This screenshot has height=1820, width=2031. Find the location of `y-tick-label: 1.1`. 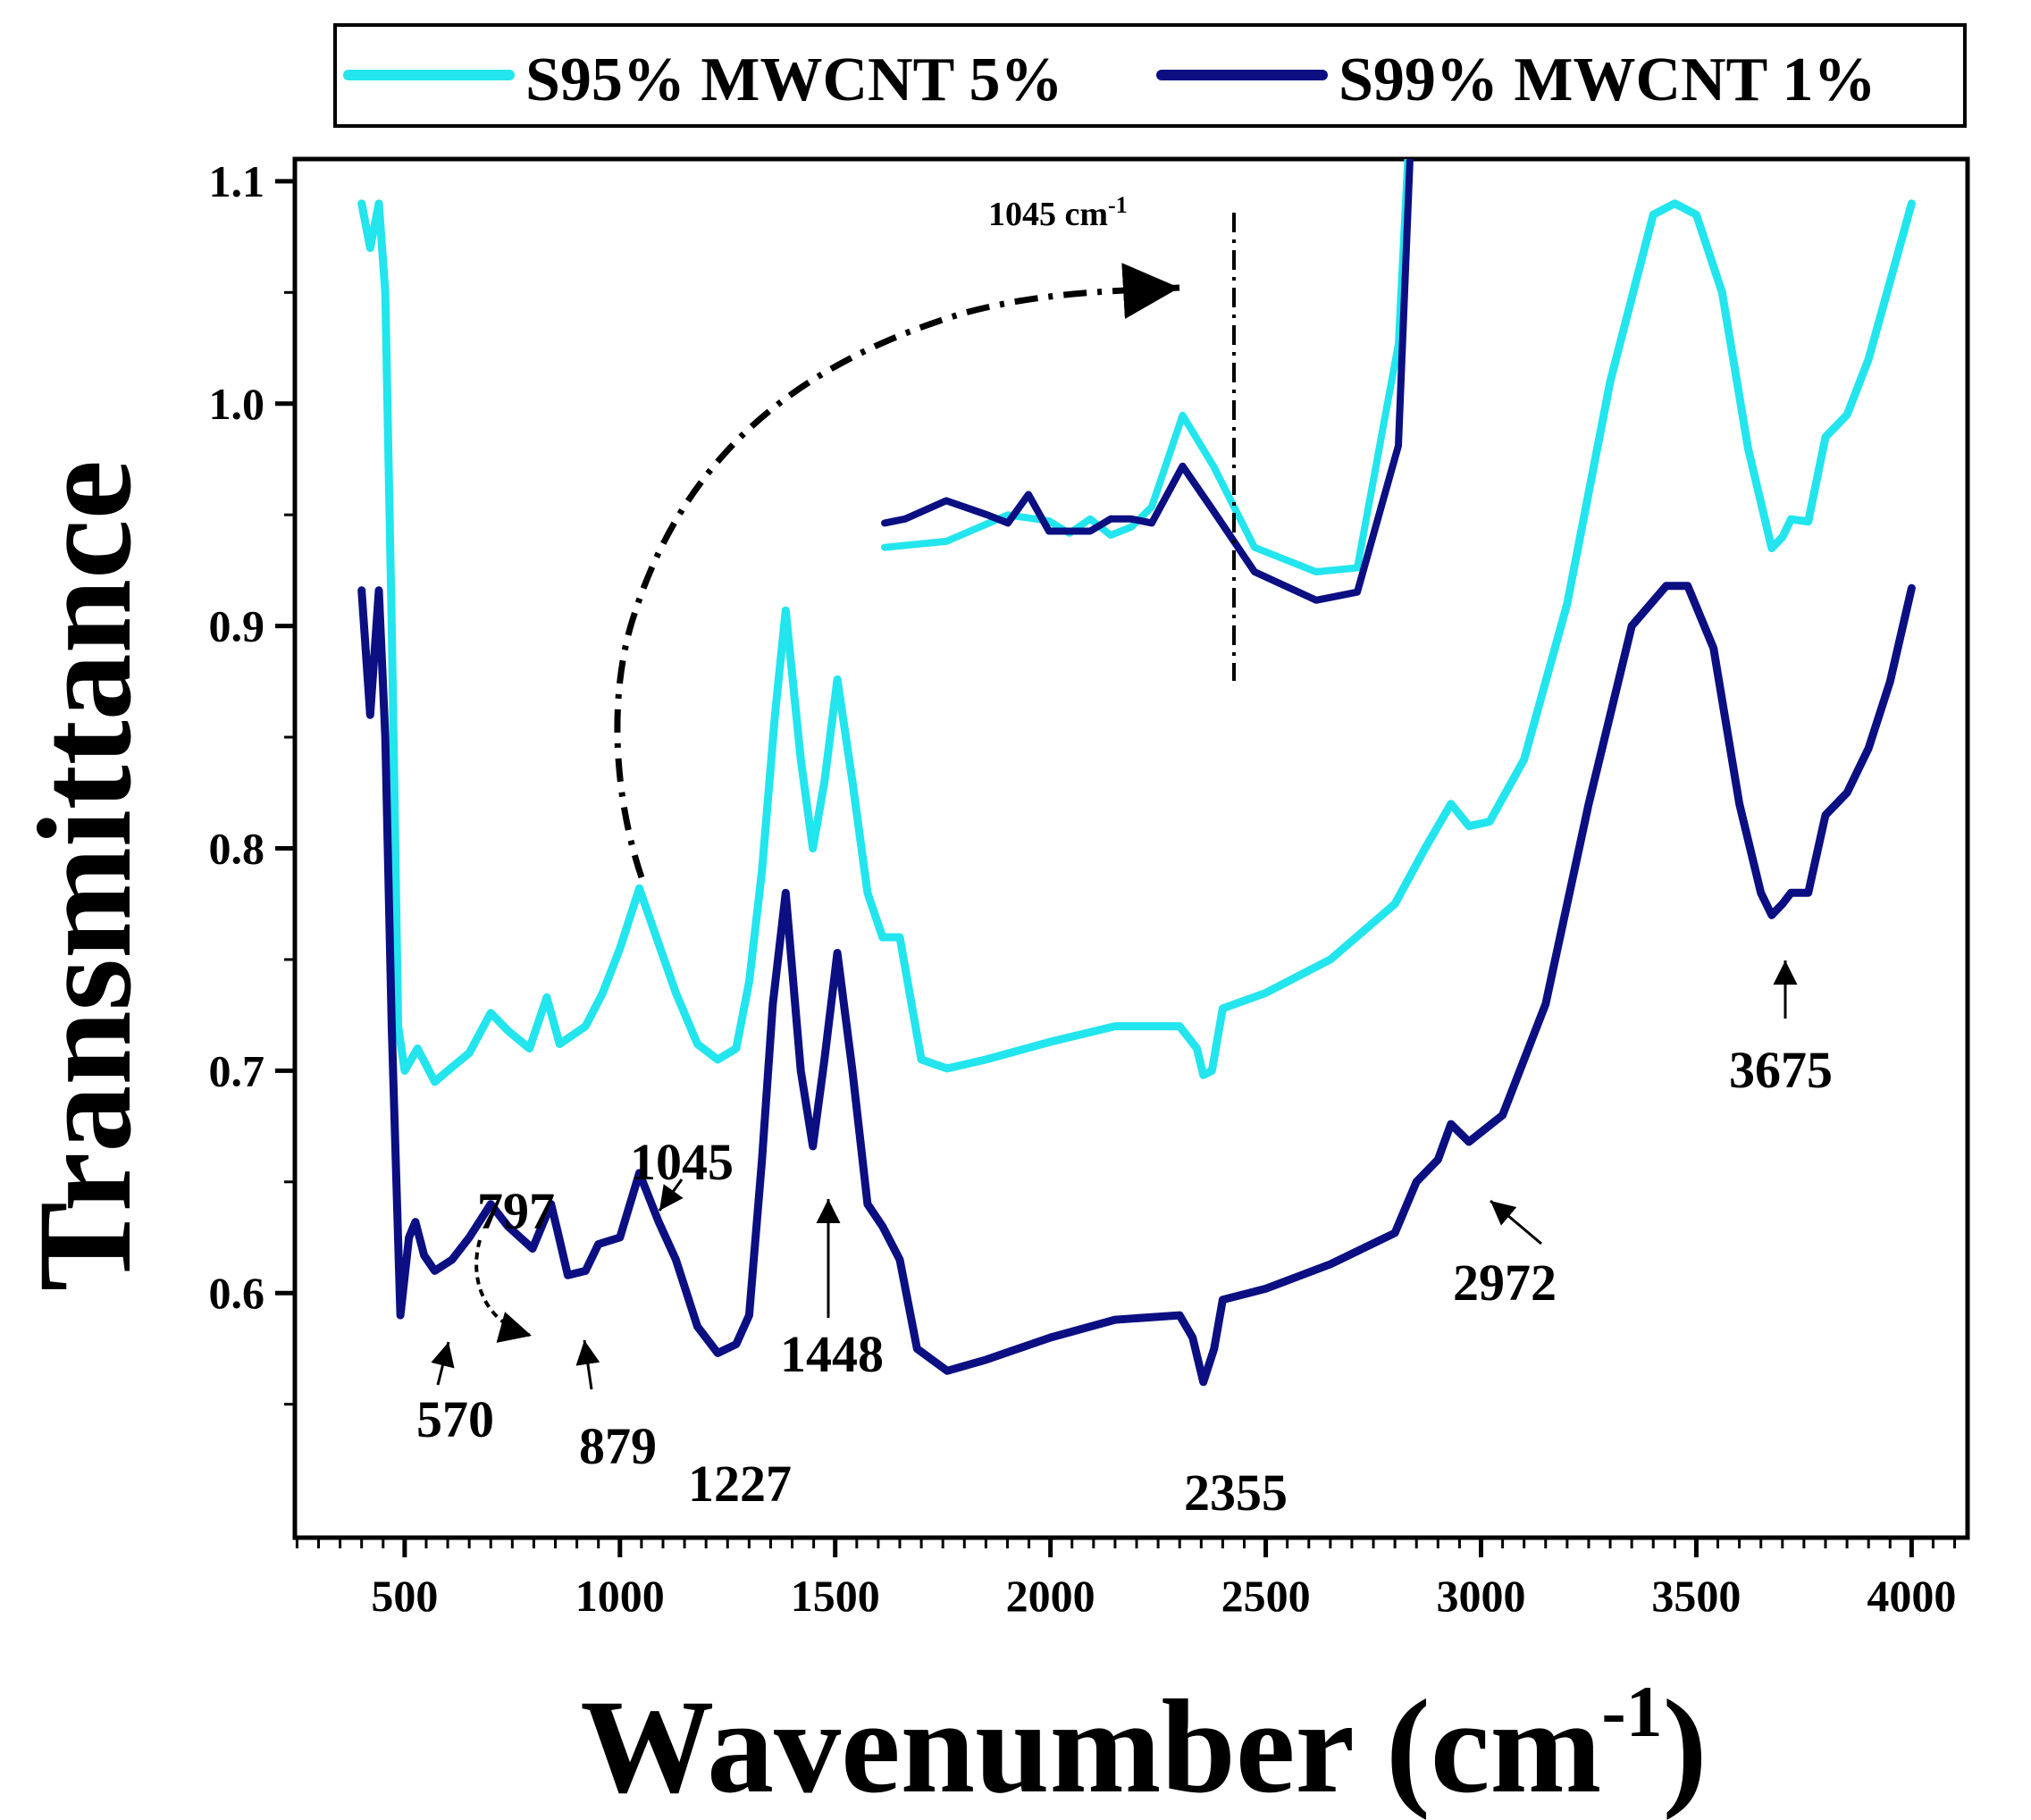

y-tick-label: 1.1 is located at coordinates (237, 181).